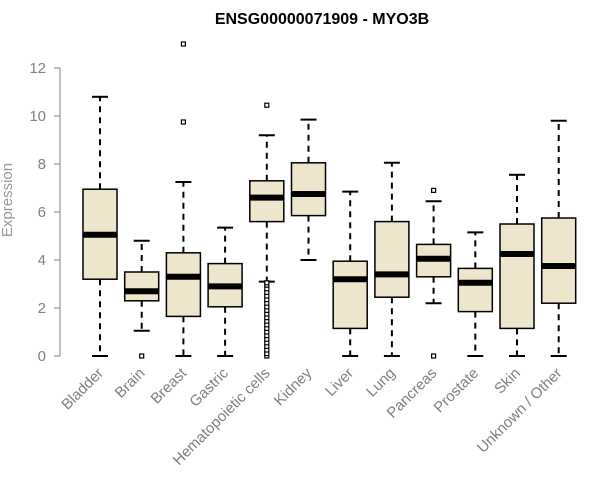 The height and width of the screenshot is (500, 600). What do you see at coordinates (82, 389) in the screenshot?
I see `x-tick-label: Bladder` at bounding box center [82, 389].